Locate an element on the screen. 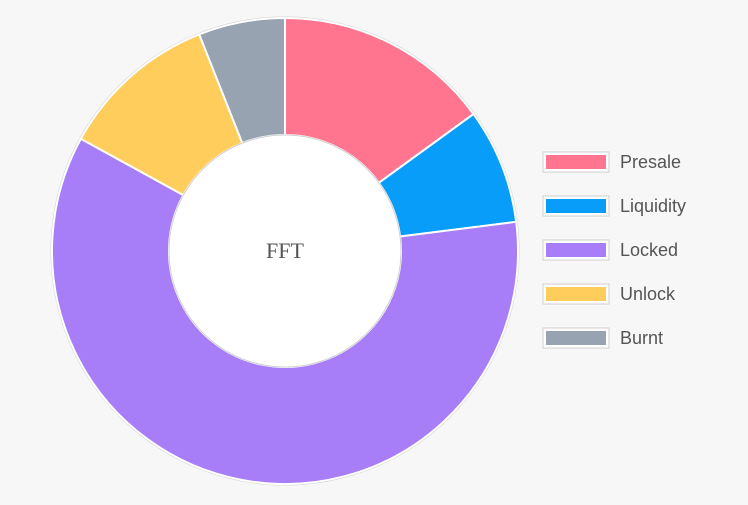 The image size is (748, 505). center-label: FFT is located at coordinates (285, 250).